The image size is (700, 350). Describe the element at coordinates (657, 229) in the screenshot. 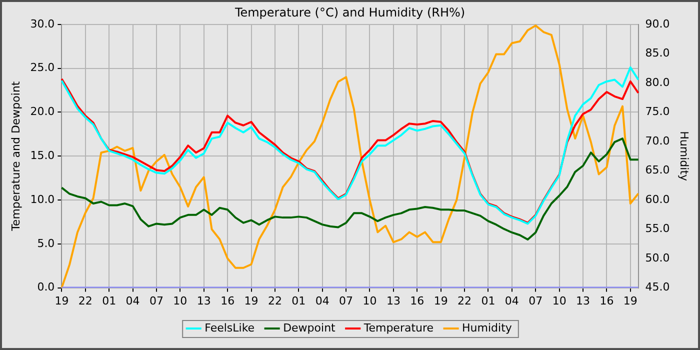

I see `y2-tick-label: 55.0` at that location.